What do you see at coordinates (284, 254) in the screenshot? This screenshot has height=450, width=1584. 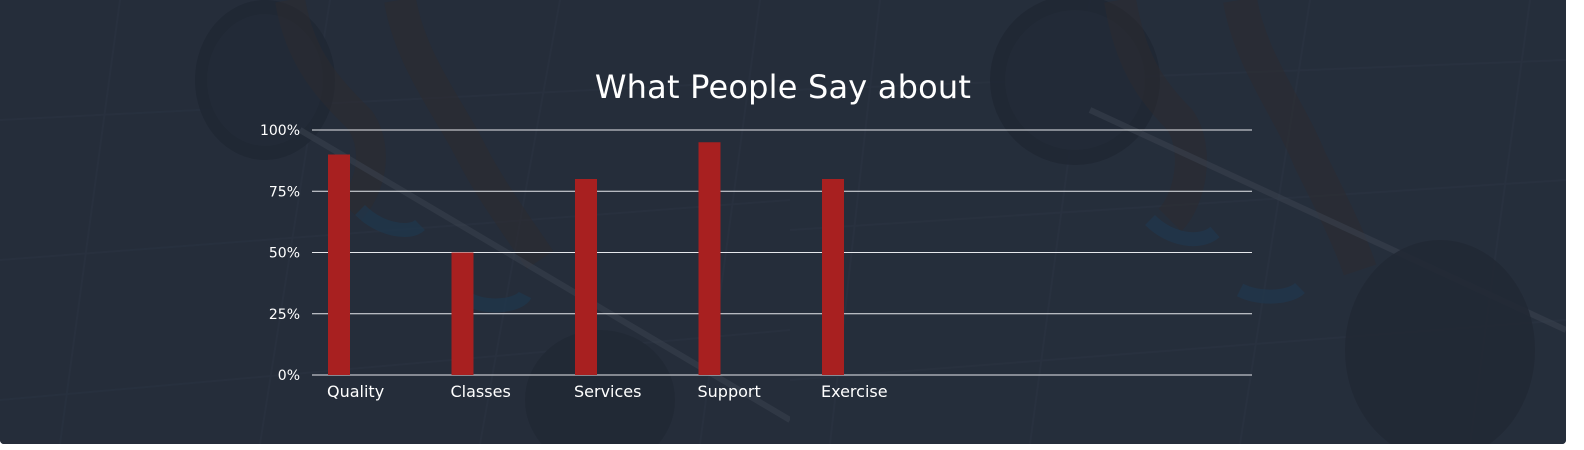 I see `y-tick-label: 50%` at bounding box center [284, 254].